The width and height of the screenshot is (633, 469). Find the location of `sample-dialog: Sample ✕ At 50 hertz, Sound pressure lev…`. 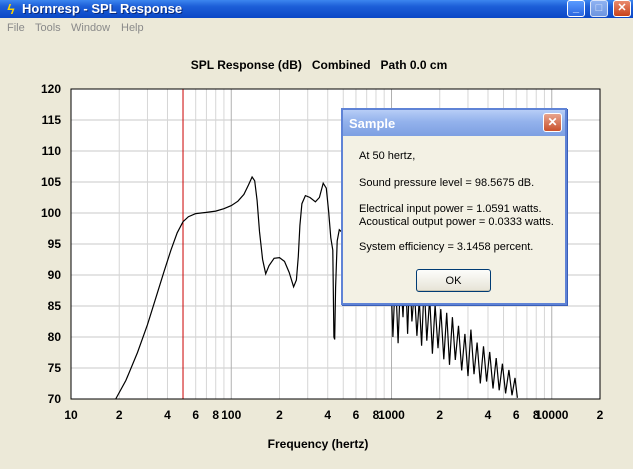

sample-dialog: Sample ✕ At 50 hertz, Sound pressure lev… is located at coordinates (454, 206).